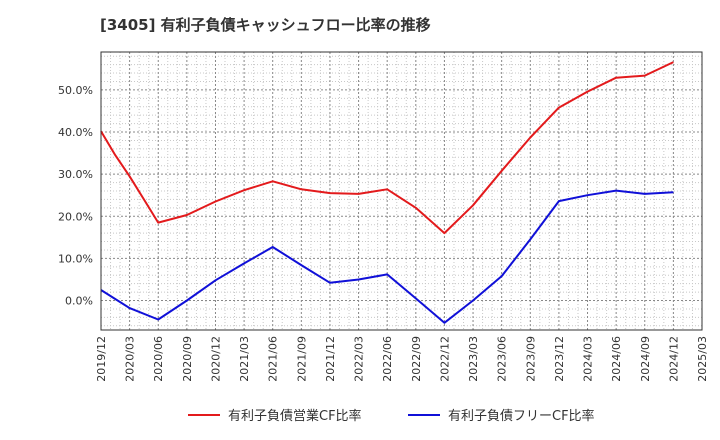 This screenshot has height=440, width=720. What do you see at coordinates (187, 359) in the screenshot?
I see `x-tick-label: 2020/09` at bounding box center [187, 359].